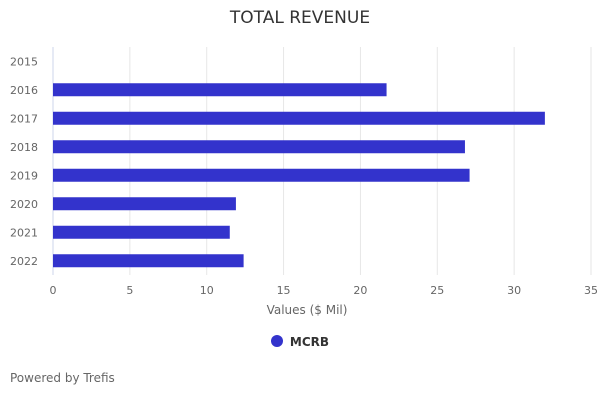  Describe the element at coordinates (360, 290) in the screenshot. I see `x-tick-label: 20` at that location.